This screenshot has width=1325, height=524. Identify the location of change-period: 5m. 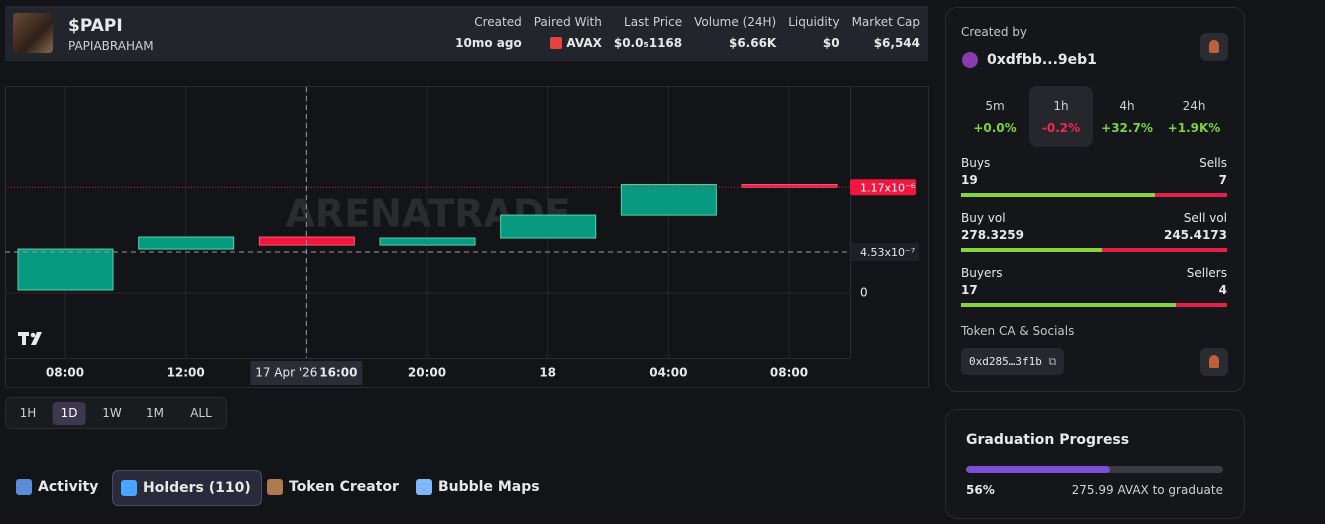
(995, 106).